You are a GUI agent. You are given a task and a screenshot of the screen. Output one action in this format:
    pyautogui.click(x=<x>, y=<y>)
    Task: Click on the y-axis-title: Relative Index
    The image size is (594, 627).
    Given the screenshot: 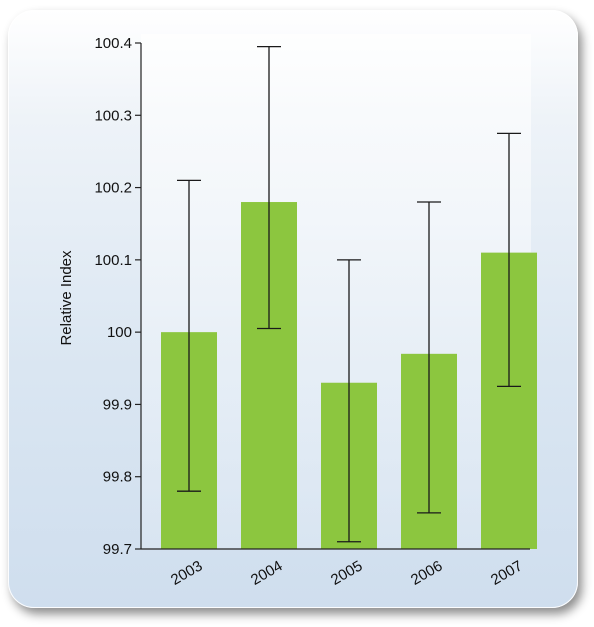 What is the action you would take?
    pyautogui.click(x=66, y=298)
    